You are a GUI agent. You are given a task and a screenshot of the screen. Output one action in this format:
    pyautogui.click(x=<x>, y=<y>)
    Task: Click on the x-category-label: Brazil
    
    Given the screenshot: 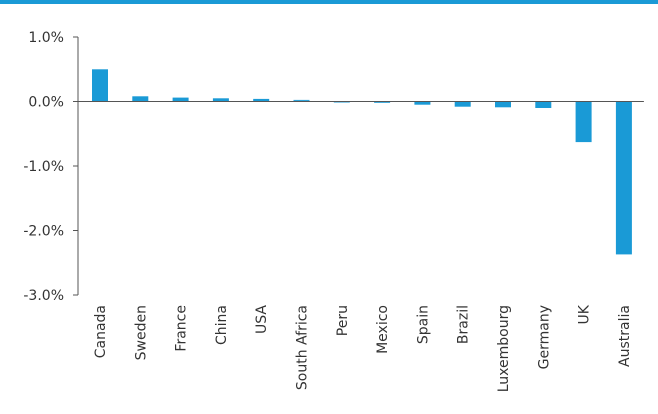 What is the action you would take?
    pyautogui.click(x=464, y=324)
    